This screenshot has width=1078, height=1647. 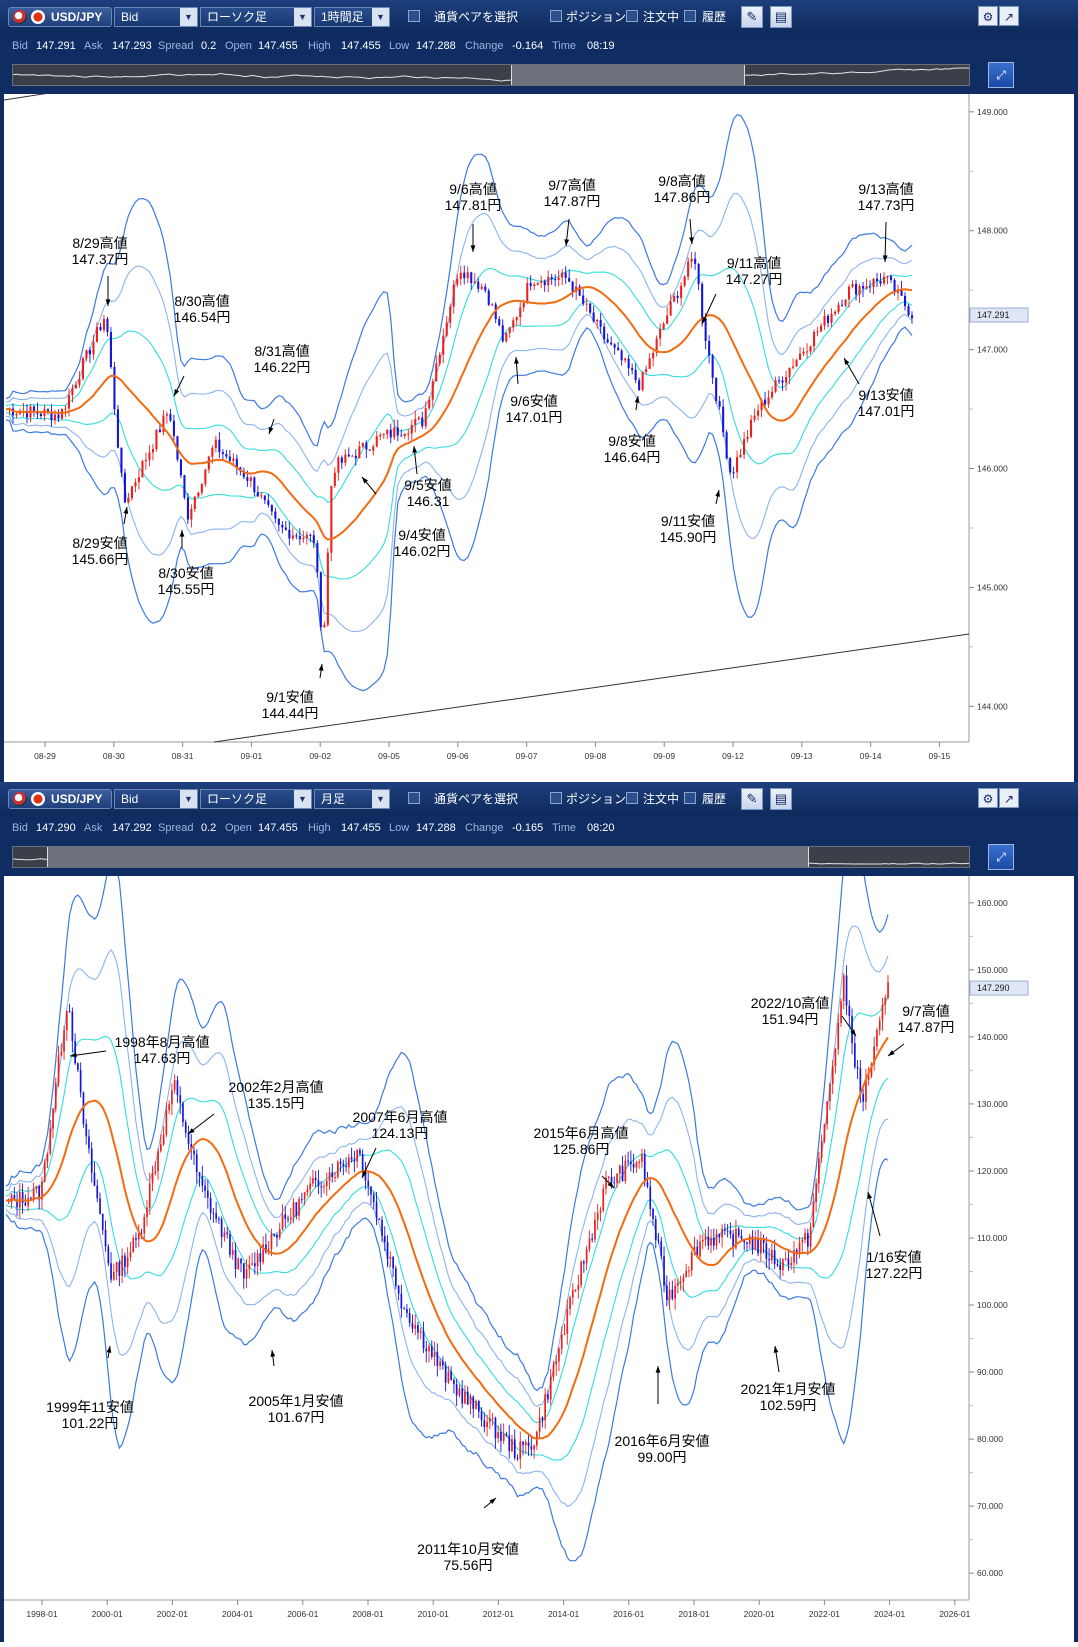 I want to click on bid-value: 147.290, so click(x=56, y=828).